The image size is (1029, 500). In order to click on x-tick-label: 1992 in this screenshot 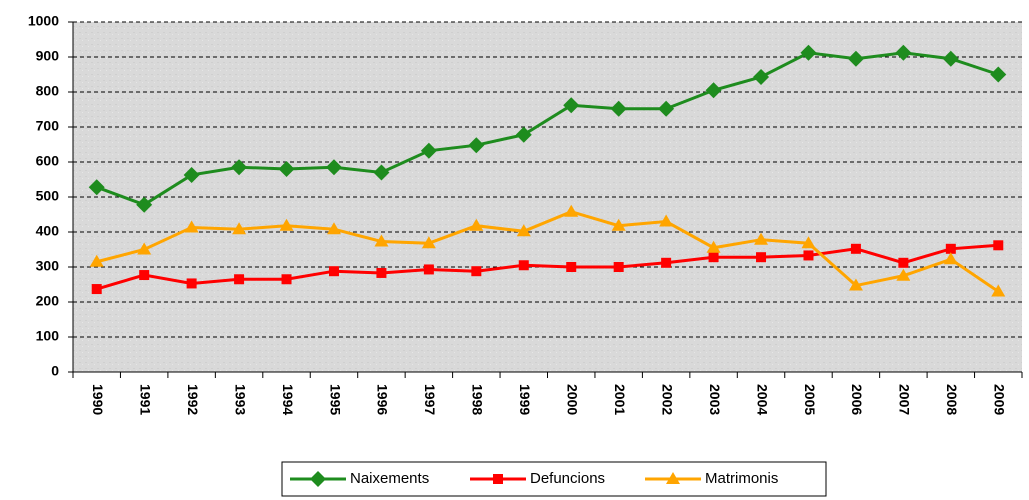, I will do `click(193, 399)`.